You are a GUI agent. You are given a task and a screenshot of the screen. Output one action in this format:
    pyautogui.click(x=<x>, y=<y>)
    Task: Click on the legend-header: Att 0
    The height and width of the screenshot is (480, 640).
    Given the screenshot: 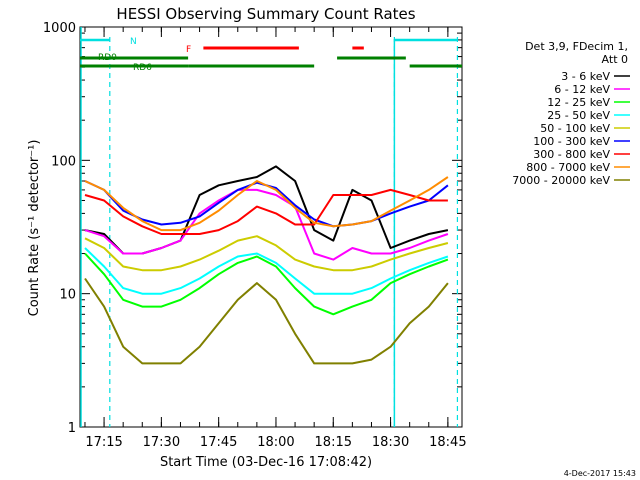 What is the action you would take?
    pyautogui.click(x=615, y=59)
    